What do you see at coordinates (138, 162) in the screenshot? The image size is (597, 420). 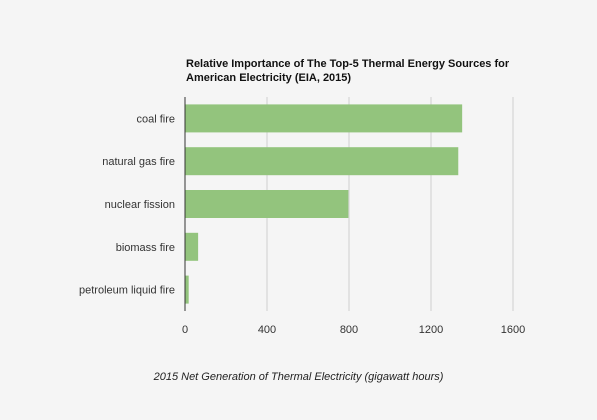 I see `y-tick-label-natural-gas-fire: natural gas fire` at bounding box center [138, 162].